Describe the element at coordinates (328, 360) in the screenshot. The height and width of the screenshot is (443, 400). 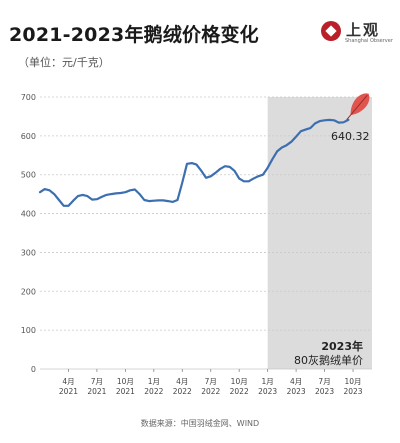
I see `highlight-label-product: 80灰鹅绒单价` at that location.